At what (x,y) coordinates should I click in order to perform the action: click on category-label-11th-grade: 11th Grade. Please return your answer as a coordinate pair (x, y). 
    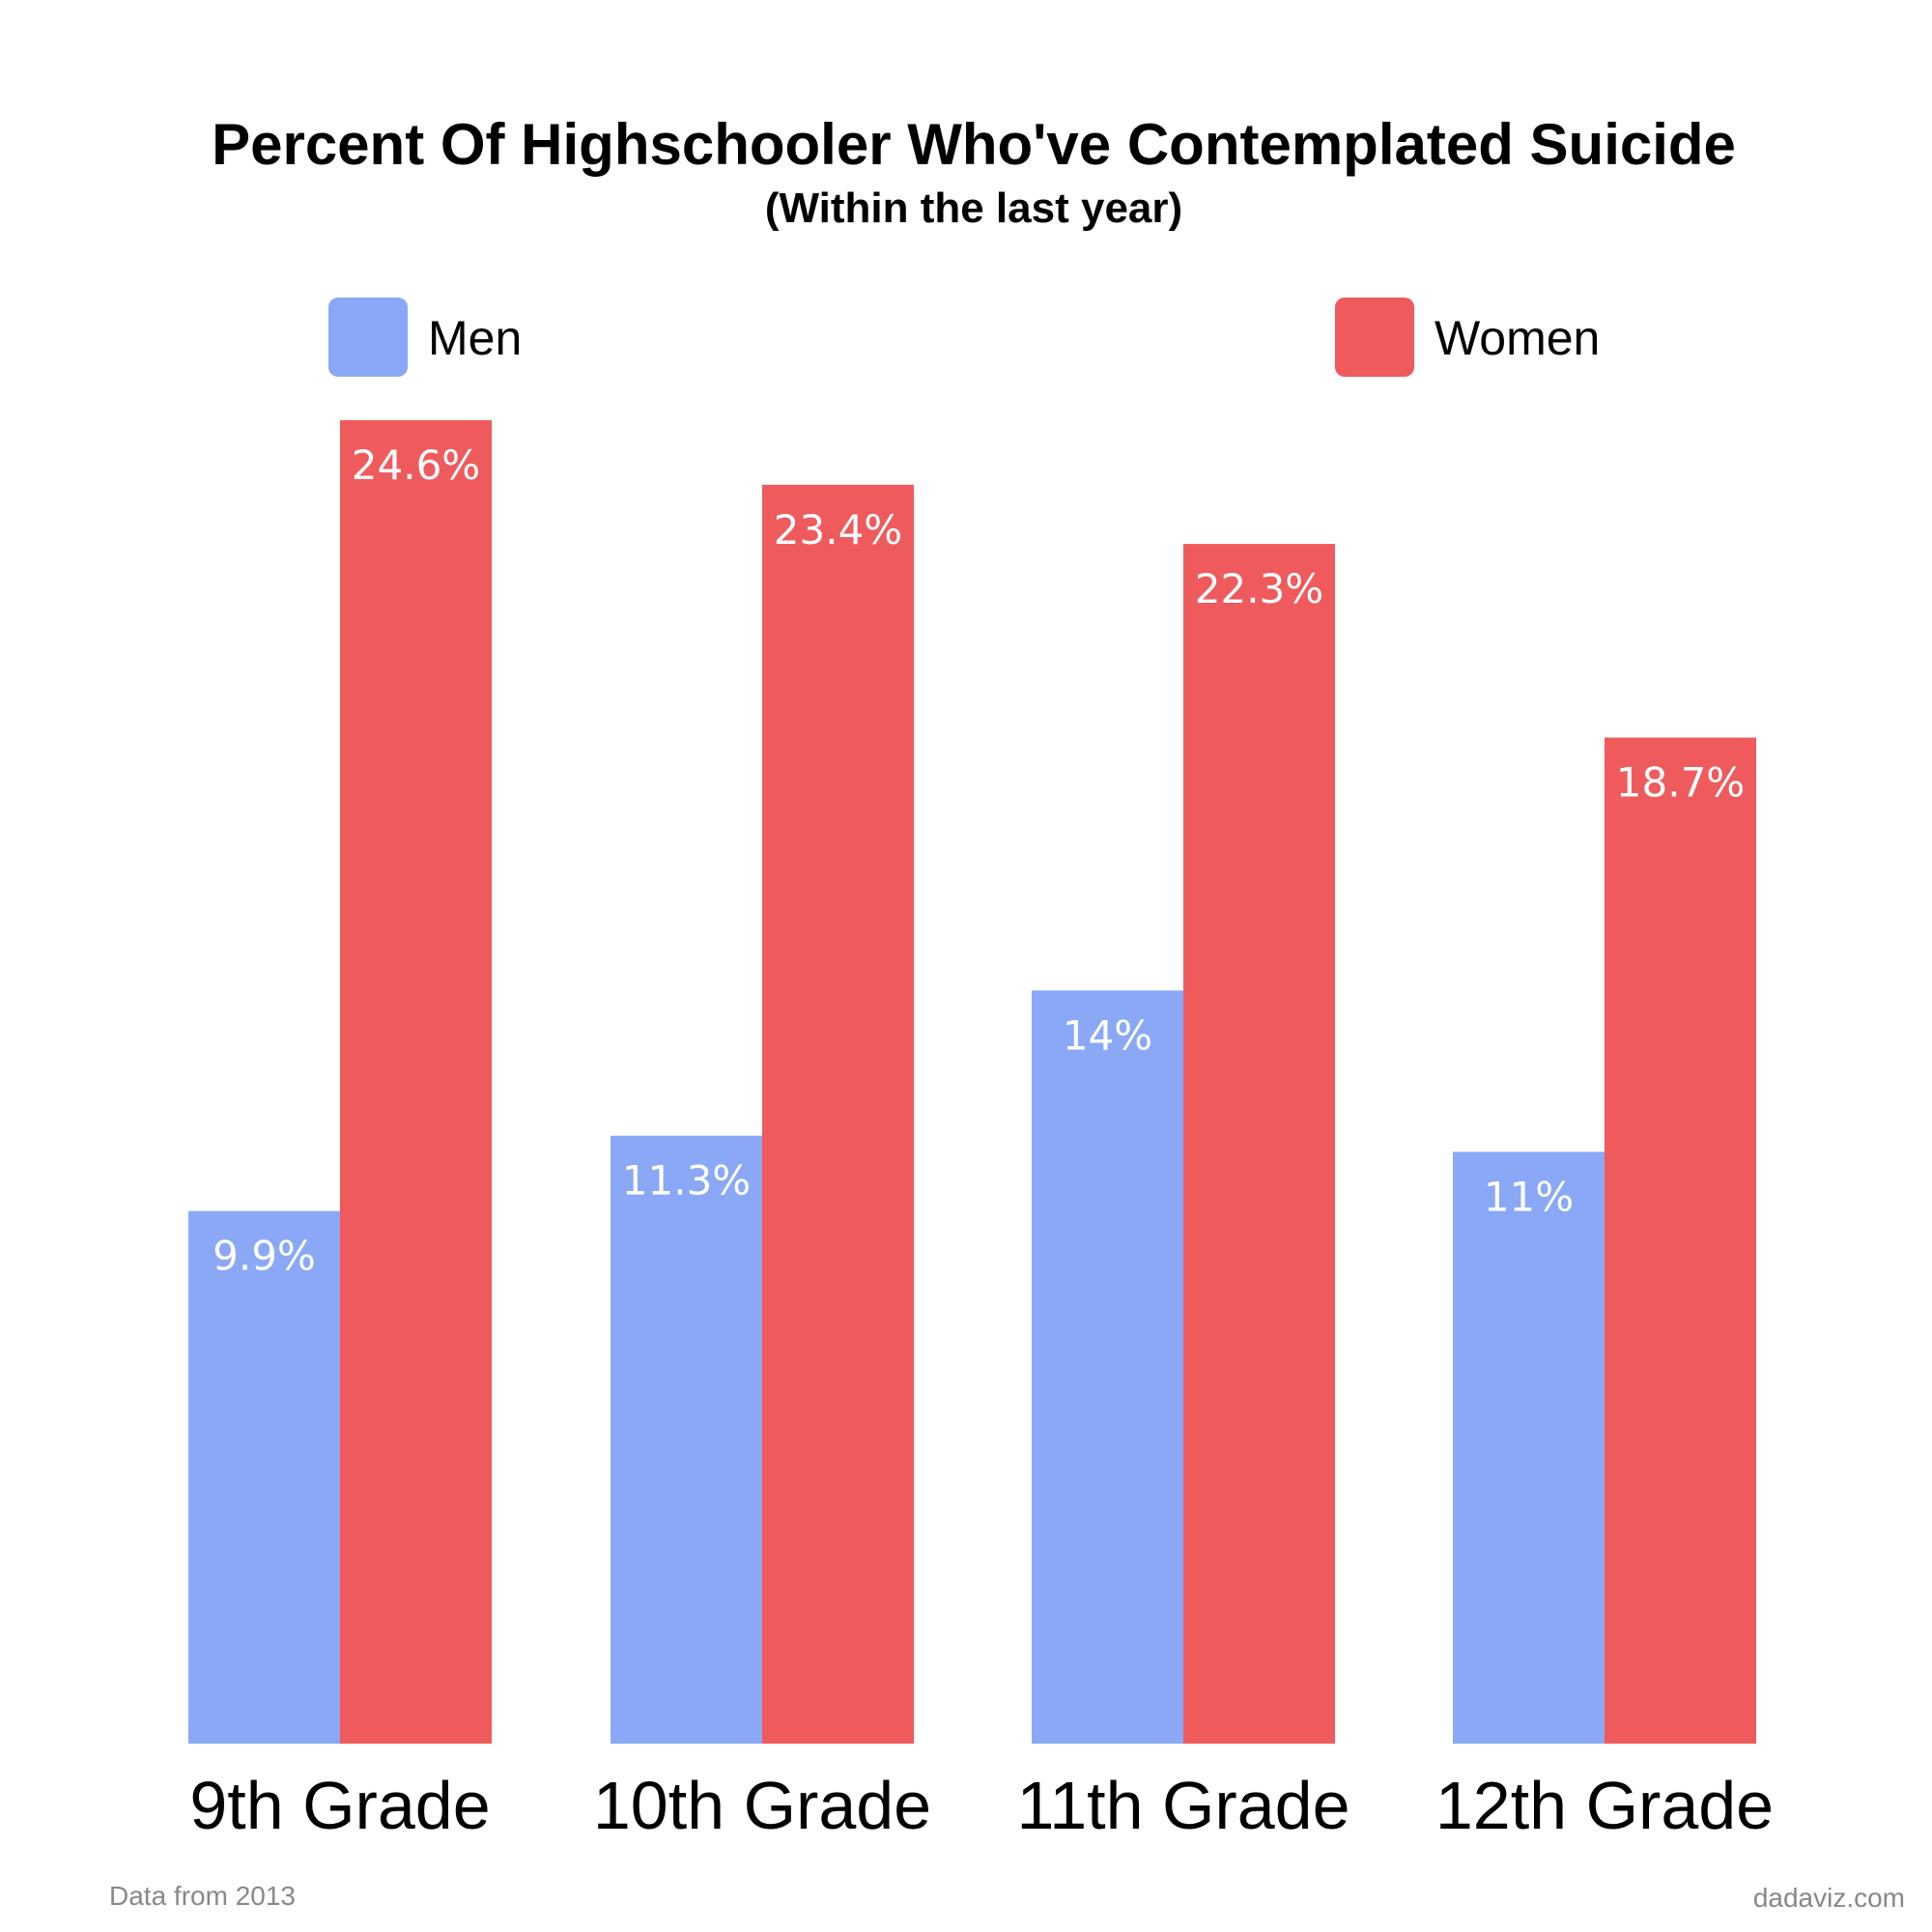
    Looking at the image, I should click on (1183, 1805).